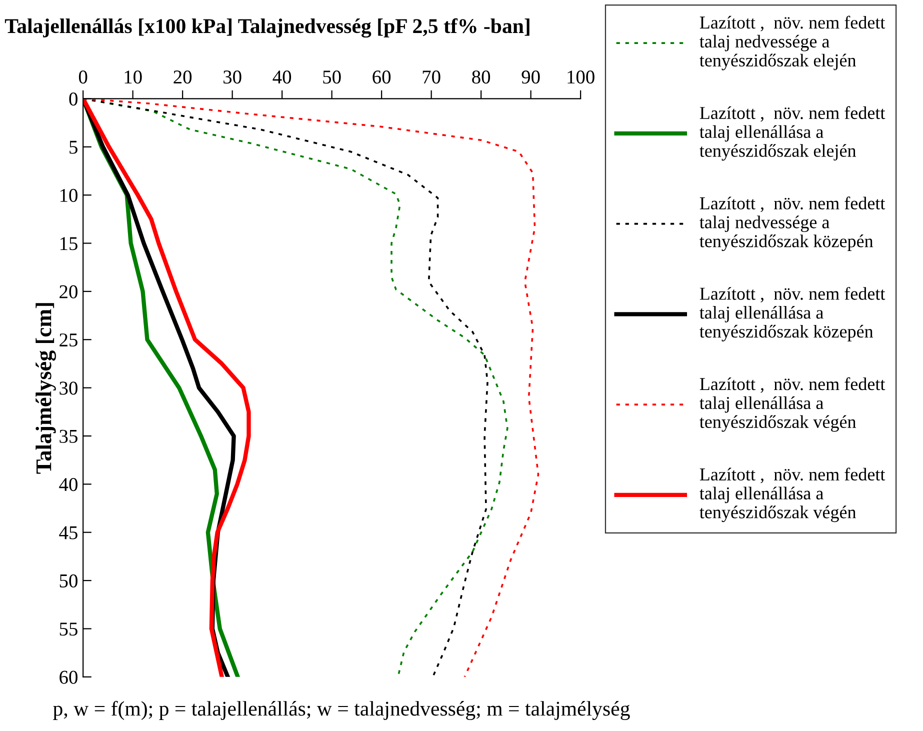 The height and width of the screenshot is (731, 923). What do you see at coordinates (69, 581) in the screenshot?
I see `y-tick-label: 50` at bounding box center [69, 581].